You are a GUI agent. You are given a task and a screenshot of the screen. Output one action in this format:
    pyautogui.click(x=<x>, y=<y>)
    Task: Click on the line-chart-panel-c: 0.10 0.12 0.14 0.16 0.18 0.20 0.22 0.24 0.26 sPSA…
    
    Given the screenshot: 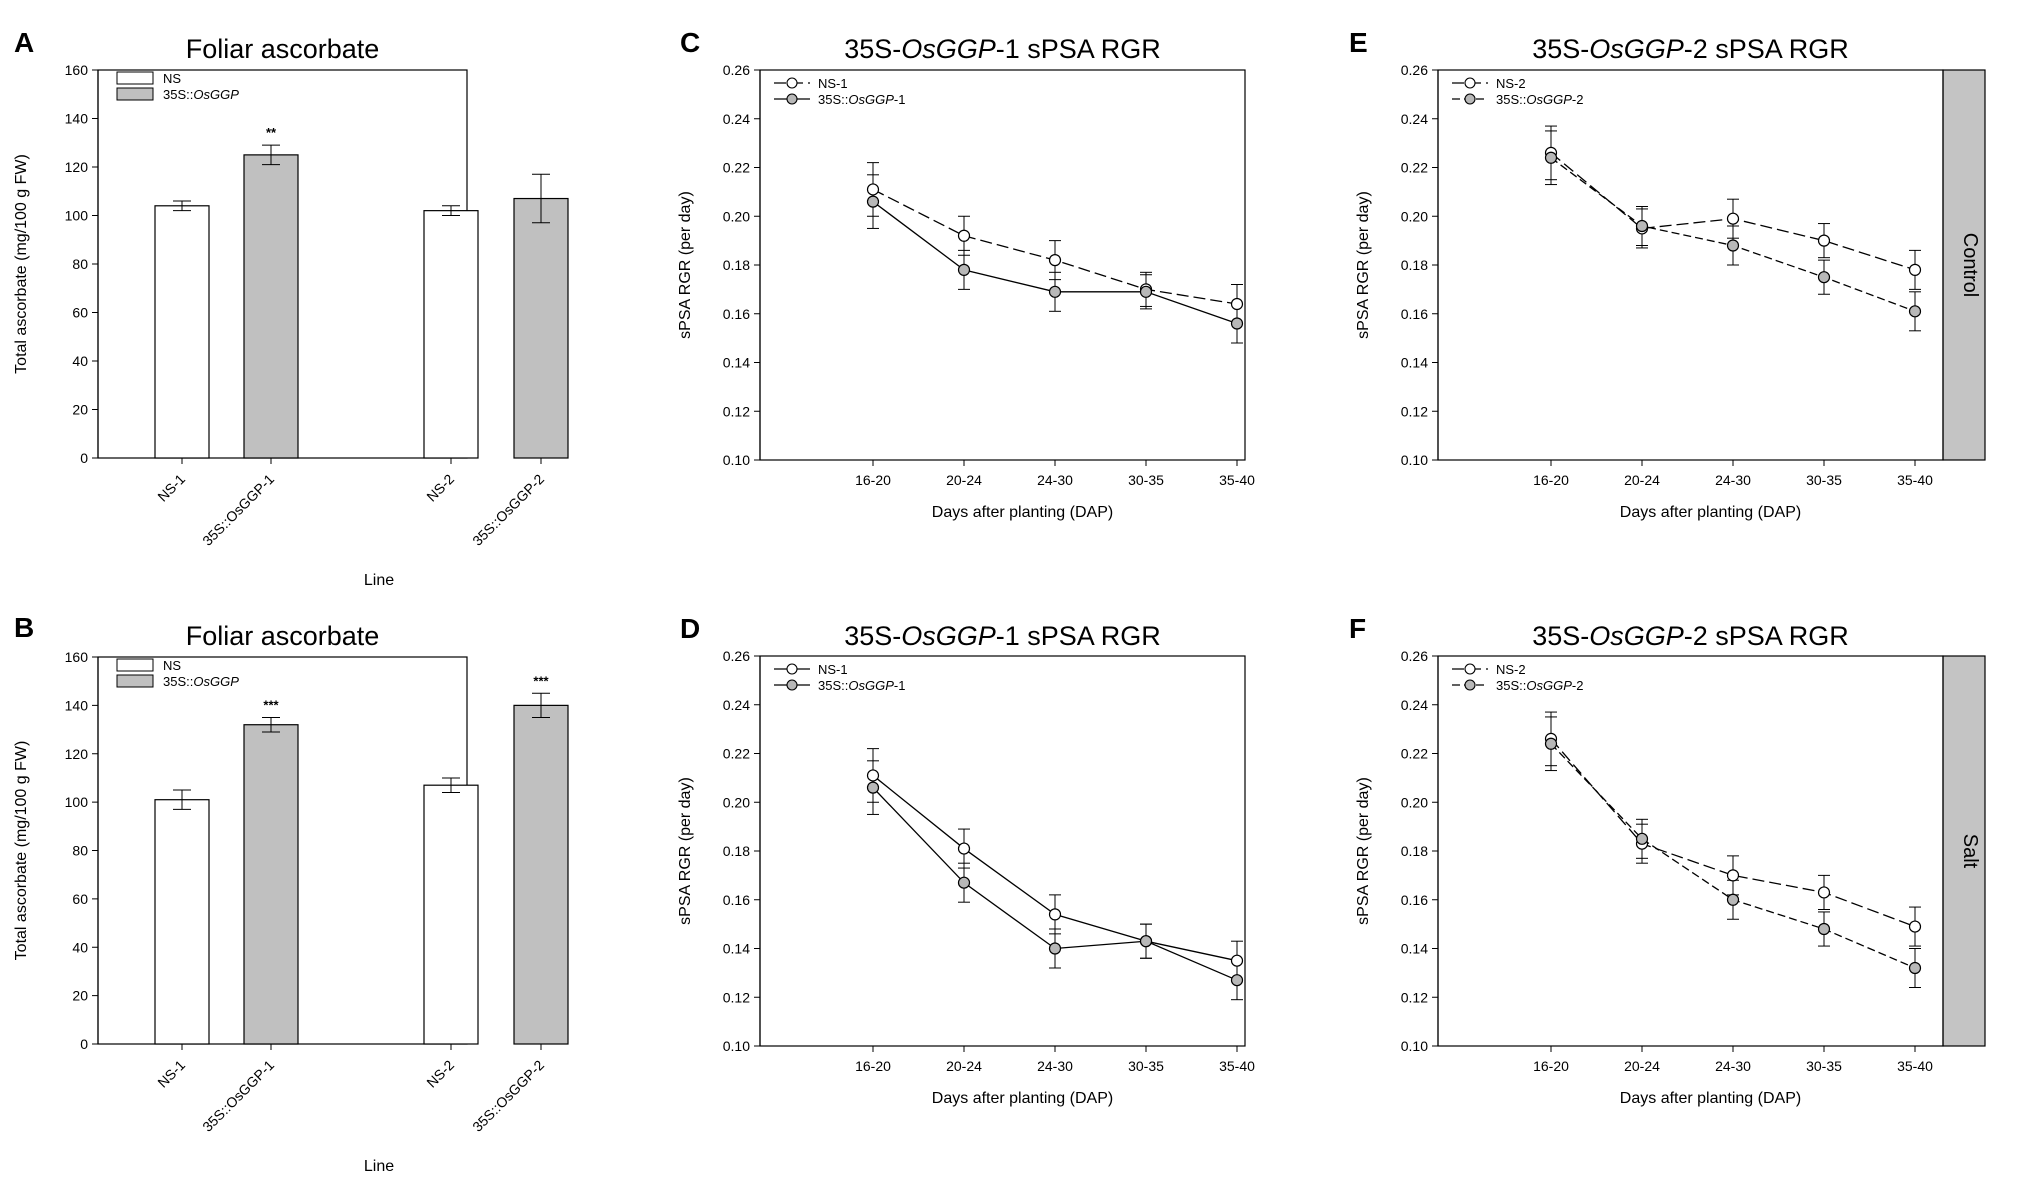 What is the action you would take?
    pyautogui.click(x=966, y=291)
    